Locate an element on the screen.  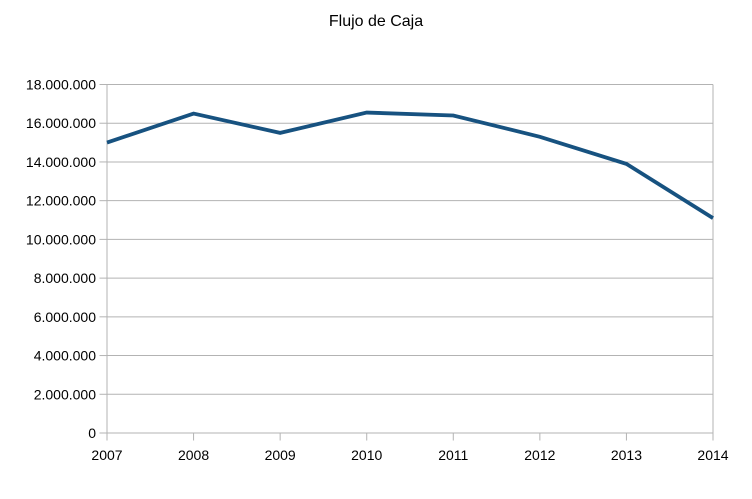
y-axis-tick-label: 12.000.000 is located at coordinates (61, 201).